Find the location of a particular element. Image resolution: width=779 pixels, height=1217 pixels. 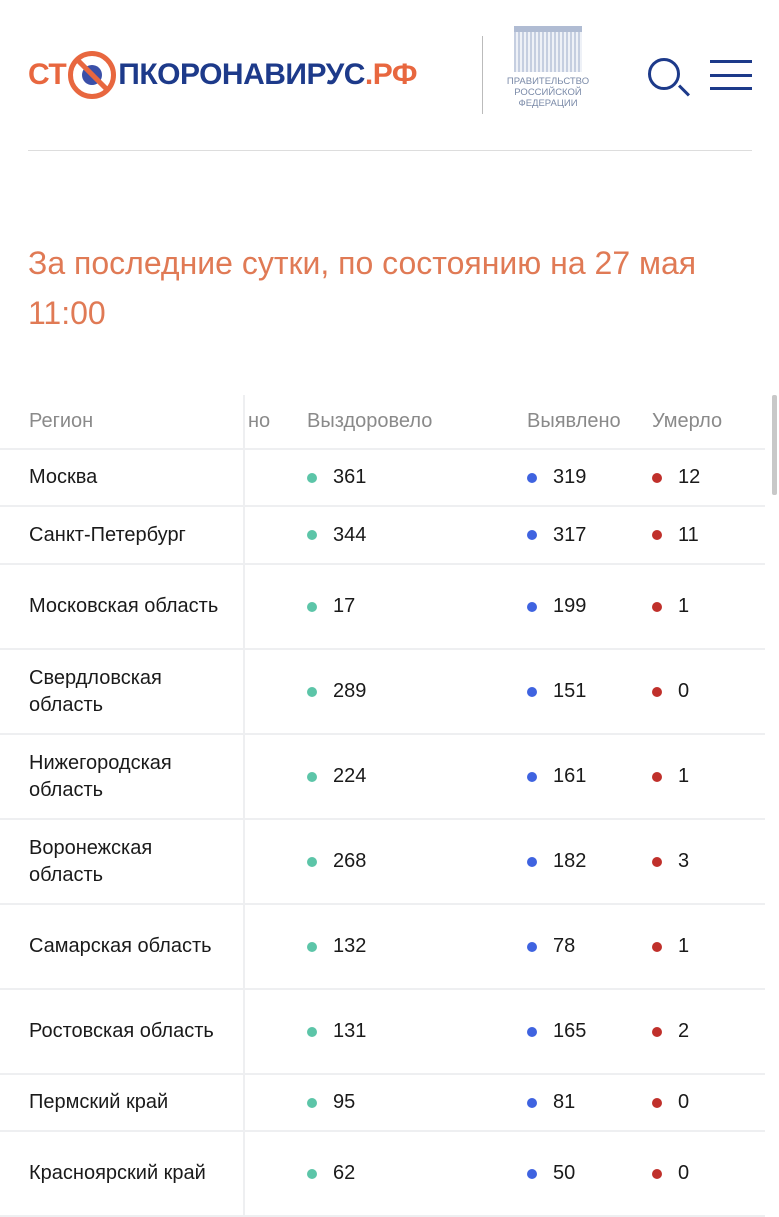

recovered-cell: 268 is located at coordinates (409, 861).